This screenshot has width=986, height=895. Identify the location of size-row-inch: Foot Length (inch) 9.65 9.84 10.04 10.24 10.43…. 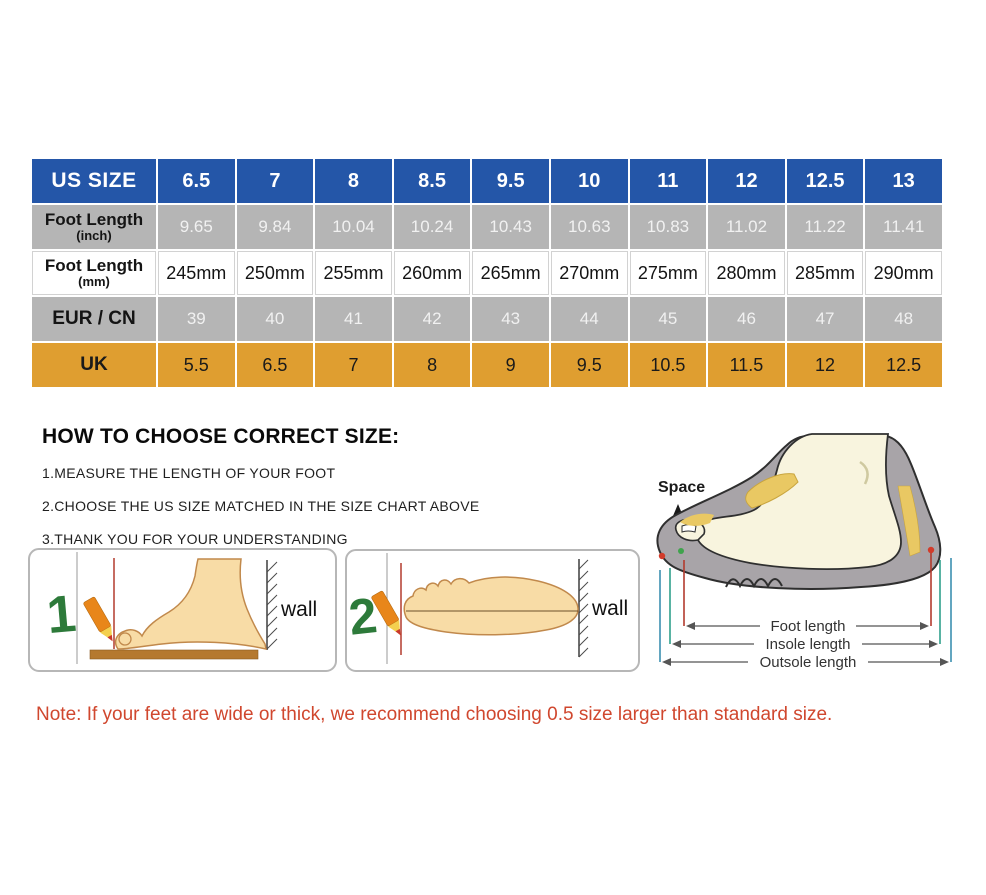
(487, 227).